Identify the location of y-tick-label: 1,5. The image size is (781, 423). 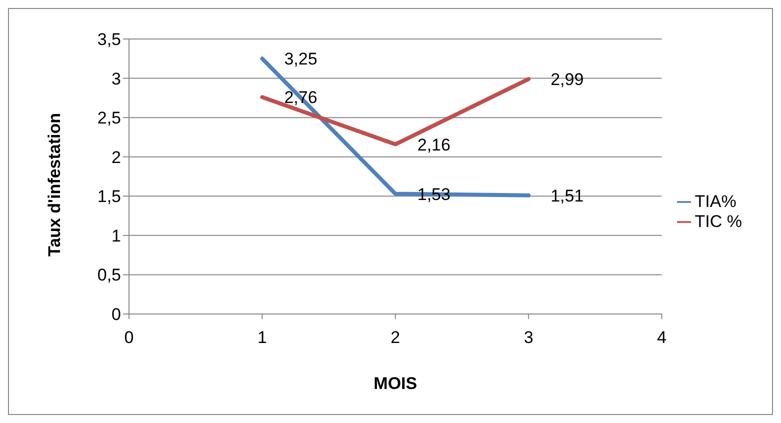
(109, 196).